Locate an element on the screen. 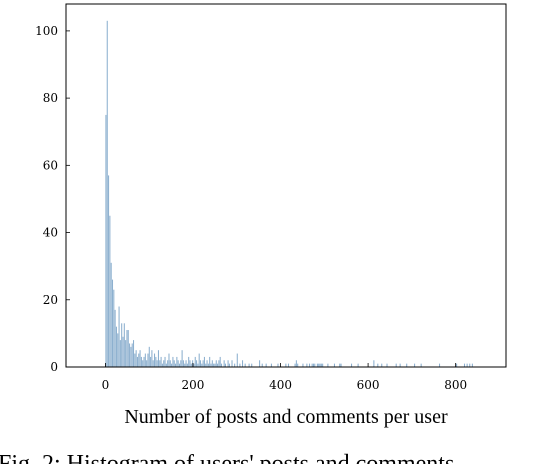 The width and height of the screenshot is (542, 464). x-axis-ticks: 0 200 400 600 800 is located at coordinates (284, 377).